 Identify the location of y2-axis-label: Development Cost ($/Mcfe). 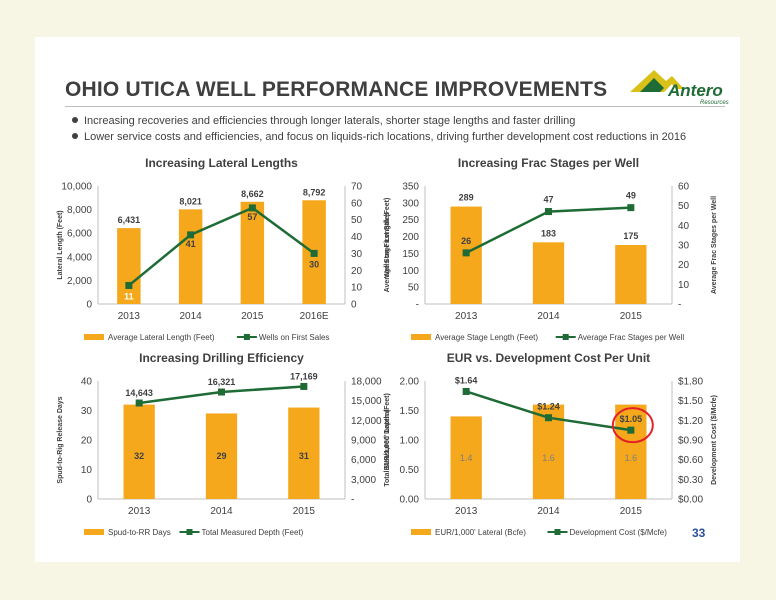
(714, 440).